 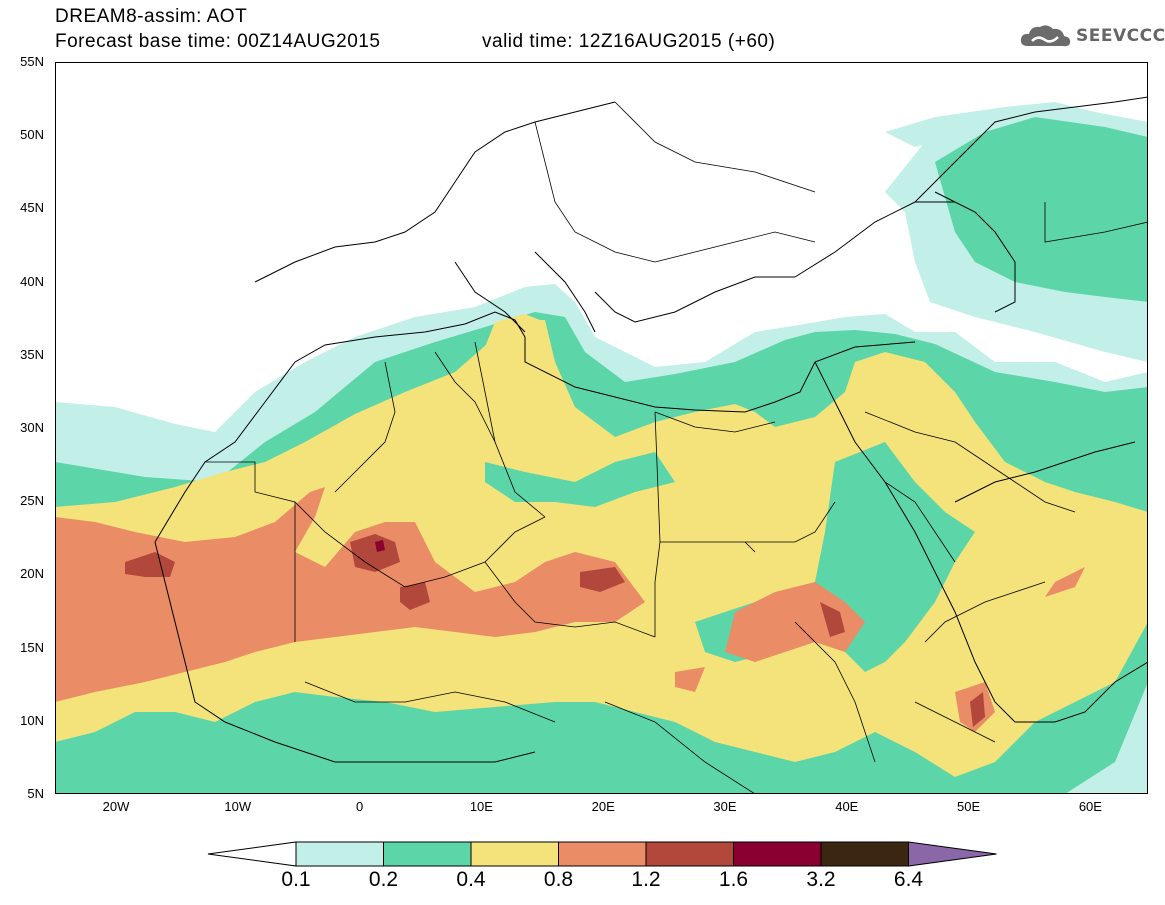 I want to click on colorbar-label: 0.4, so click(x=471, y=879).